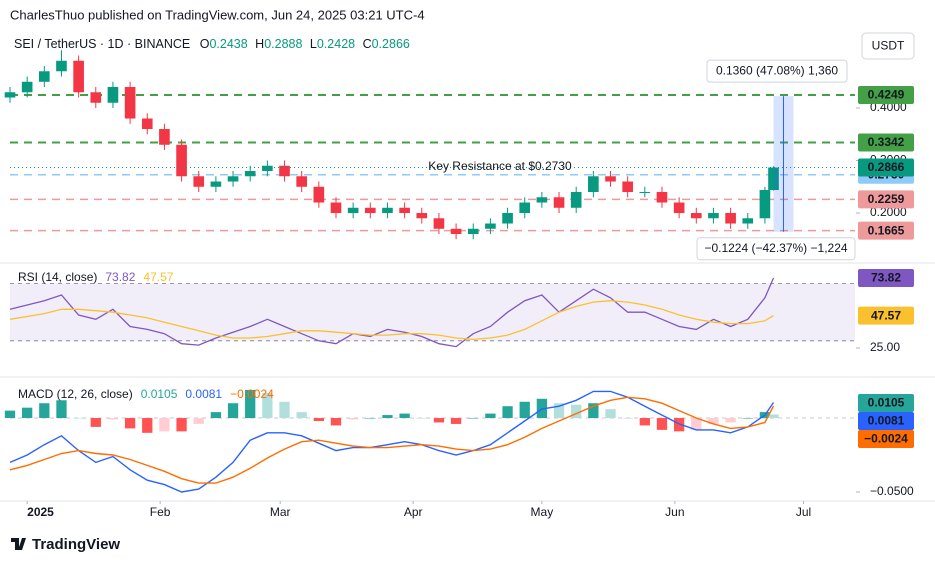 This screenshot has width=935, height=562. I want to click on level-label: 0.2259, so click(886, 199).